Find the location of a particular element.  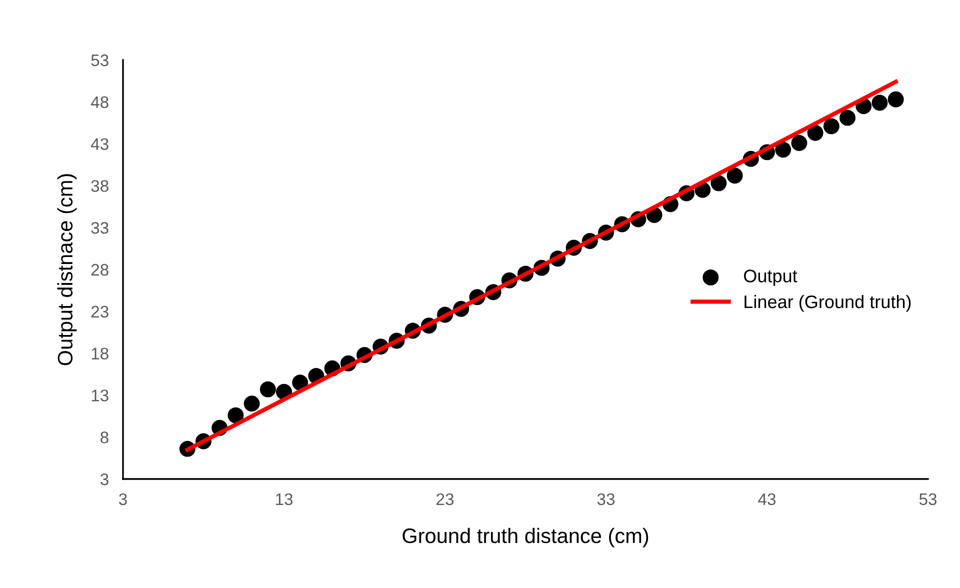

legend-label: Output is located at coordinates (771, 278).